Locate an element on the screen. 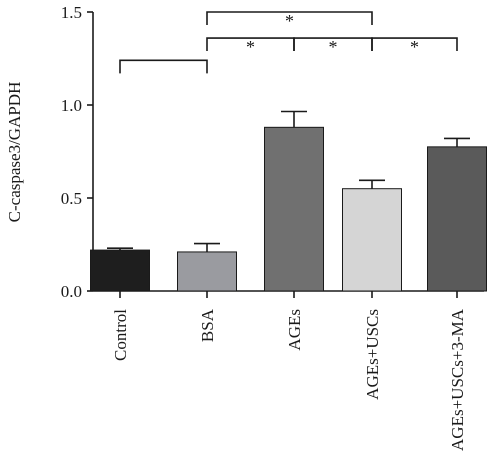  x-tick-label: BSA is located at coordinates (207, 325).